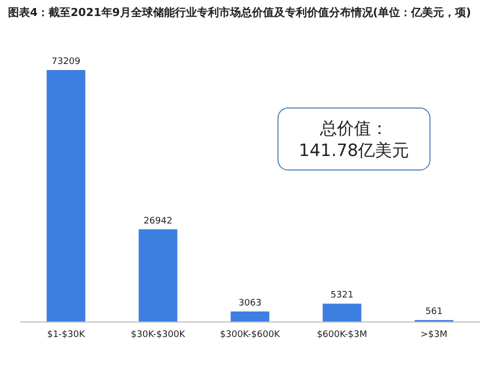 This screenshot has width=500, height=381. What do you see at coordinates (342, 295) in the screenshot?
I see `data-label: 5321` at bounding box center [342, 295].